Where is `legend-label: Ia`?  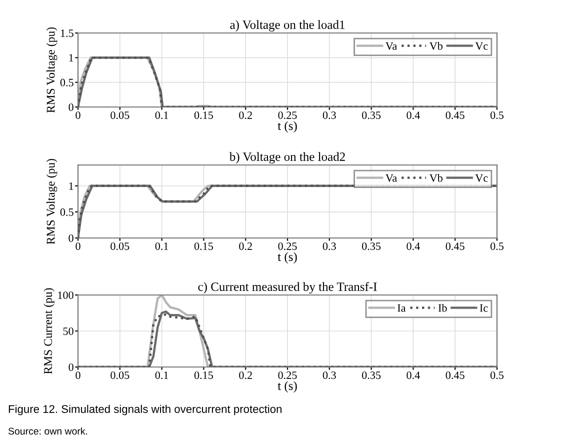 legend-label: Ia is located at coordinates (402, 308).